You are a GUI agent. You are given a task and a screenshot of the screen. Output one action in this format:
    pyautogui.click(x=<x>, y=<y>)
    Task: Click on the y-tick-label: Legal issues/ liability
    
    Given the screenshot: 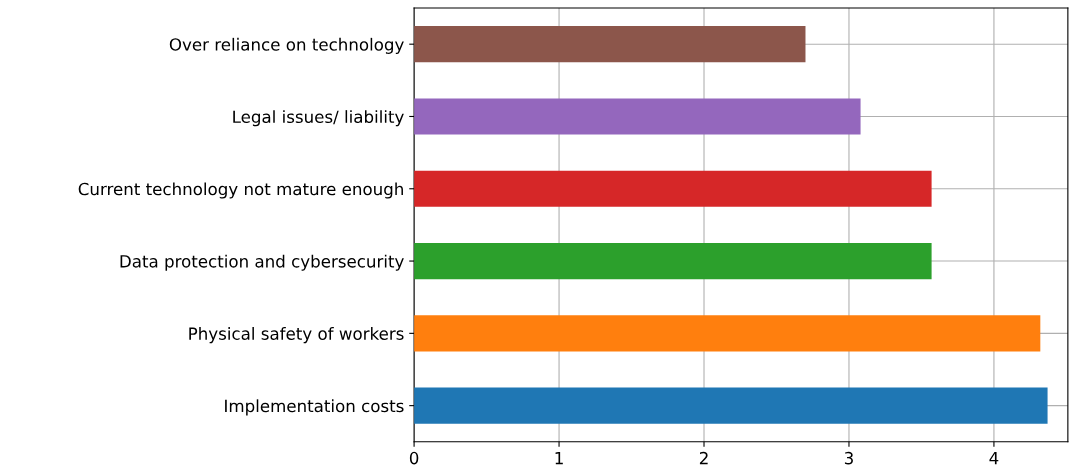 What is the action you would take?
    pyautogui.click(x=318, y=118)
    